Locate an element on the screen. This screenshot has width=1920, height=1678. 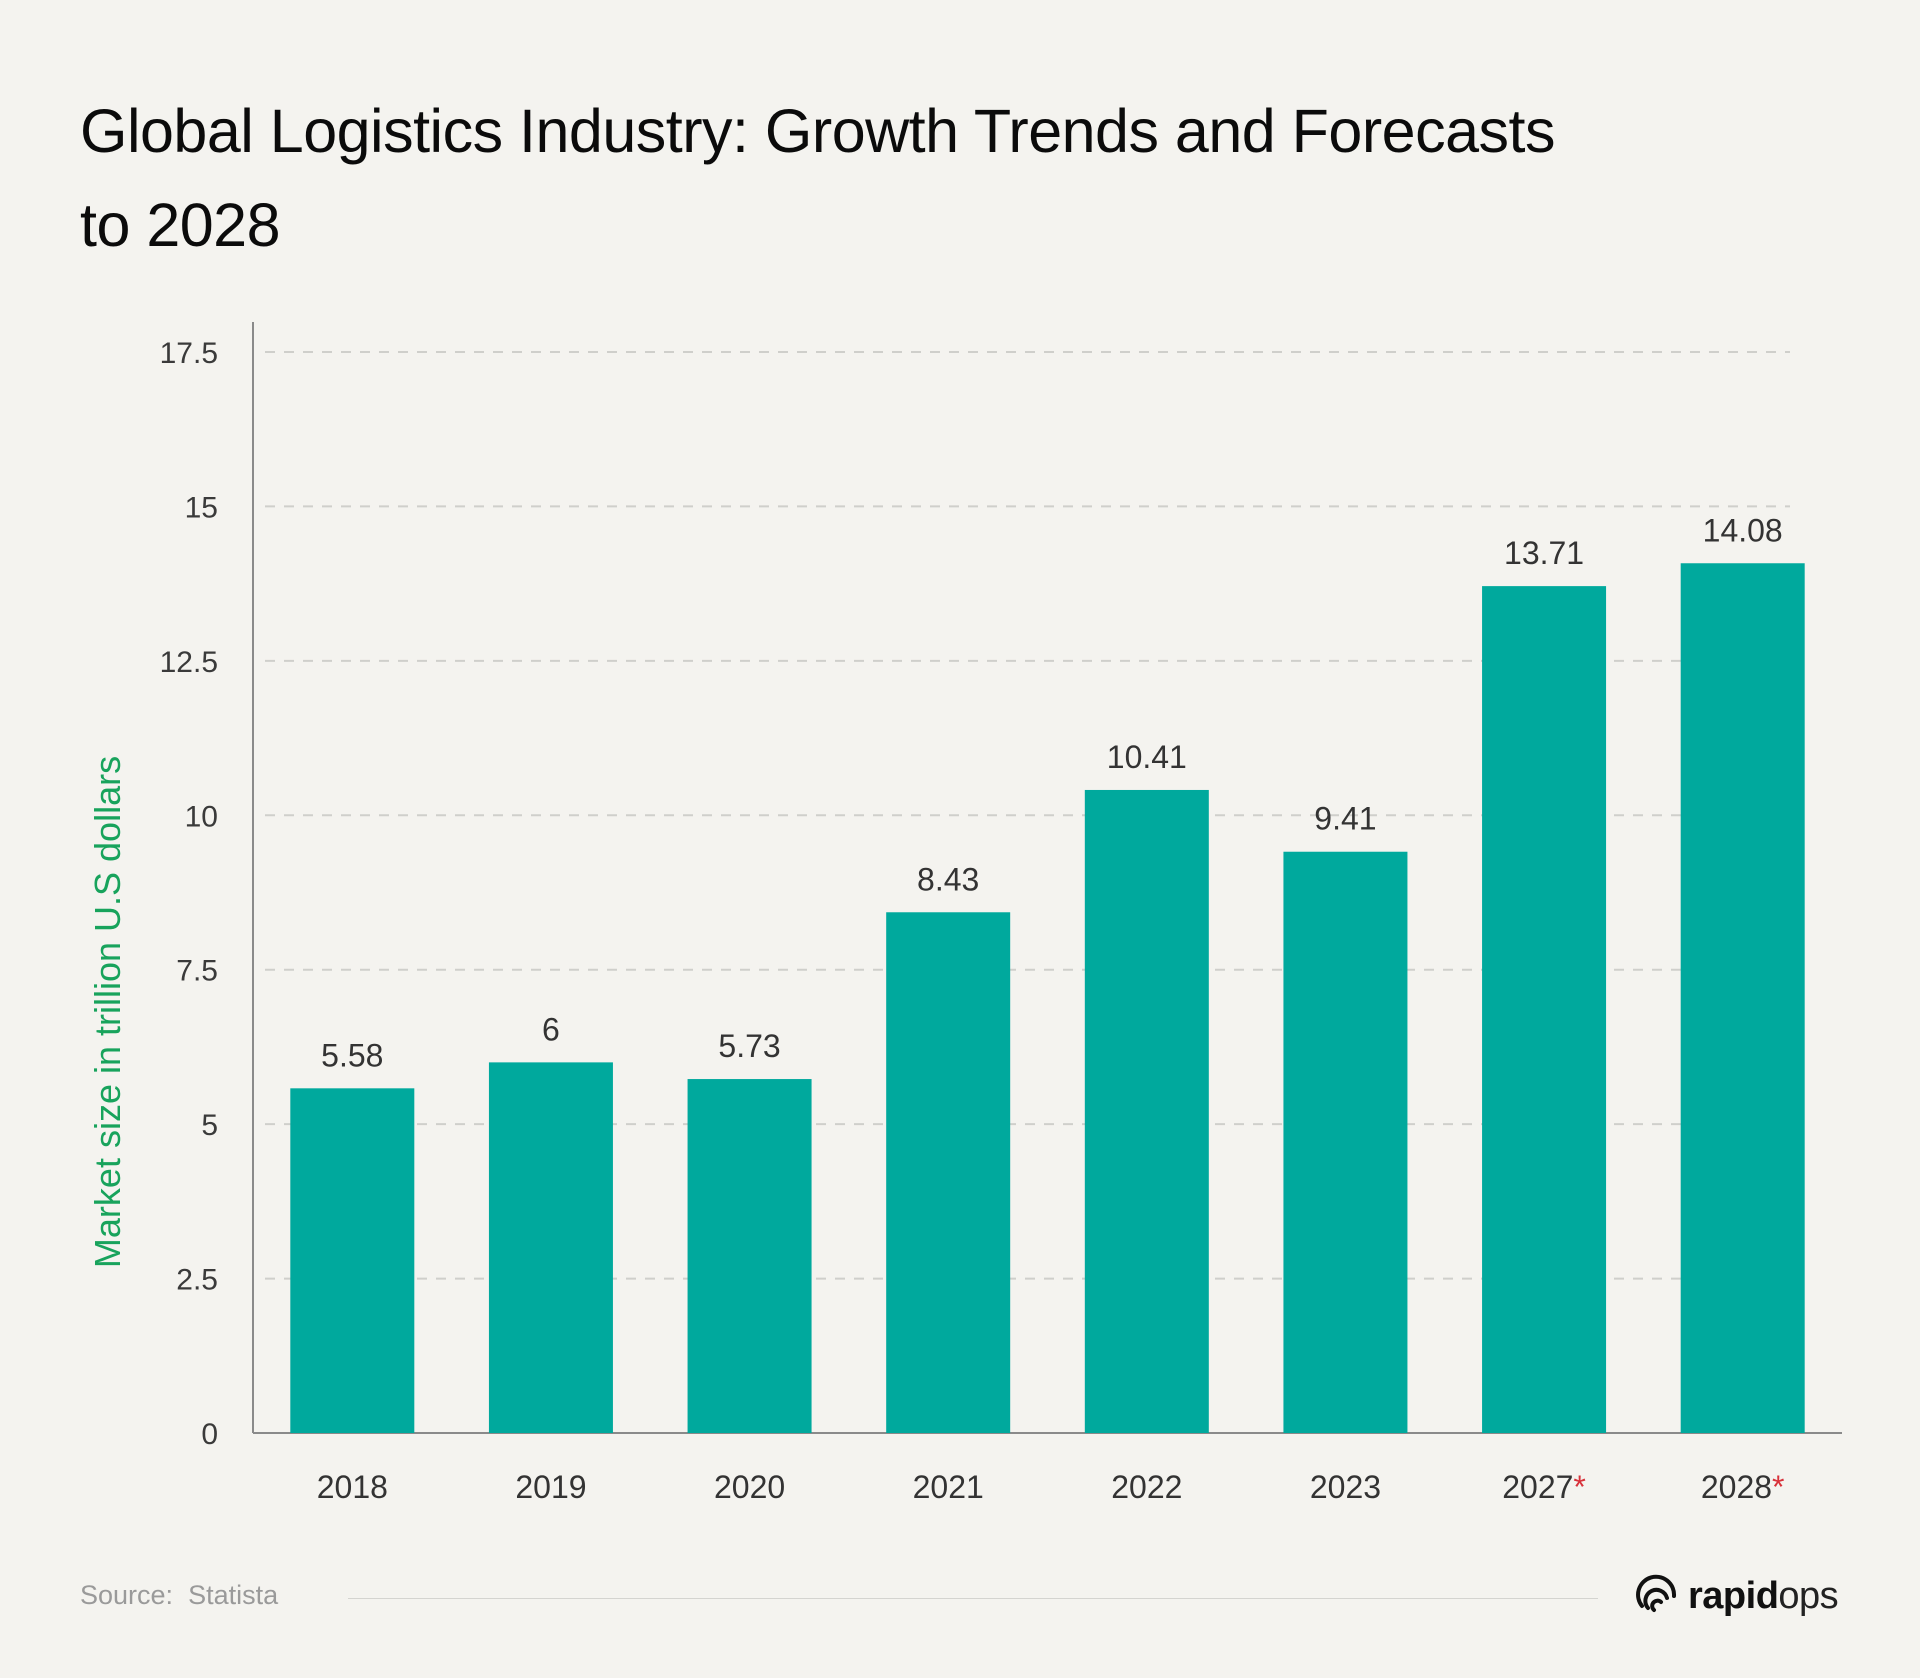
y-tick-label: 12.5 is located at coordinates (189, 662).